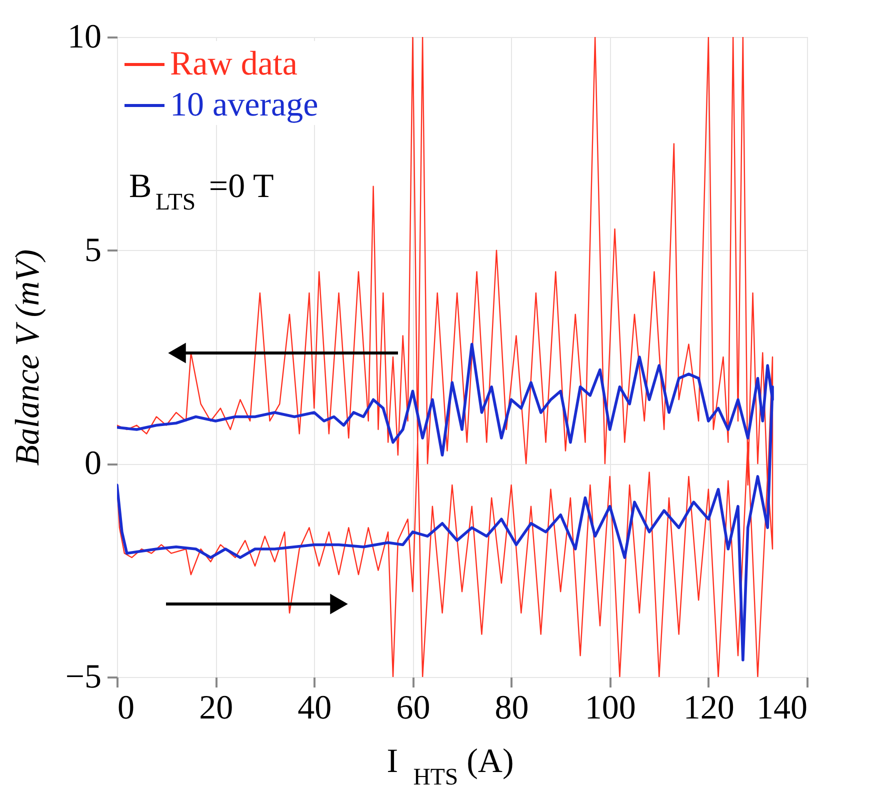  I want to click on x-tick-label: 120, so click(708, 708).